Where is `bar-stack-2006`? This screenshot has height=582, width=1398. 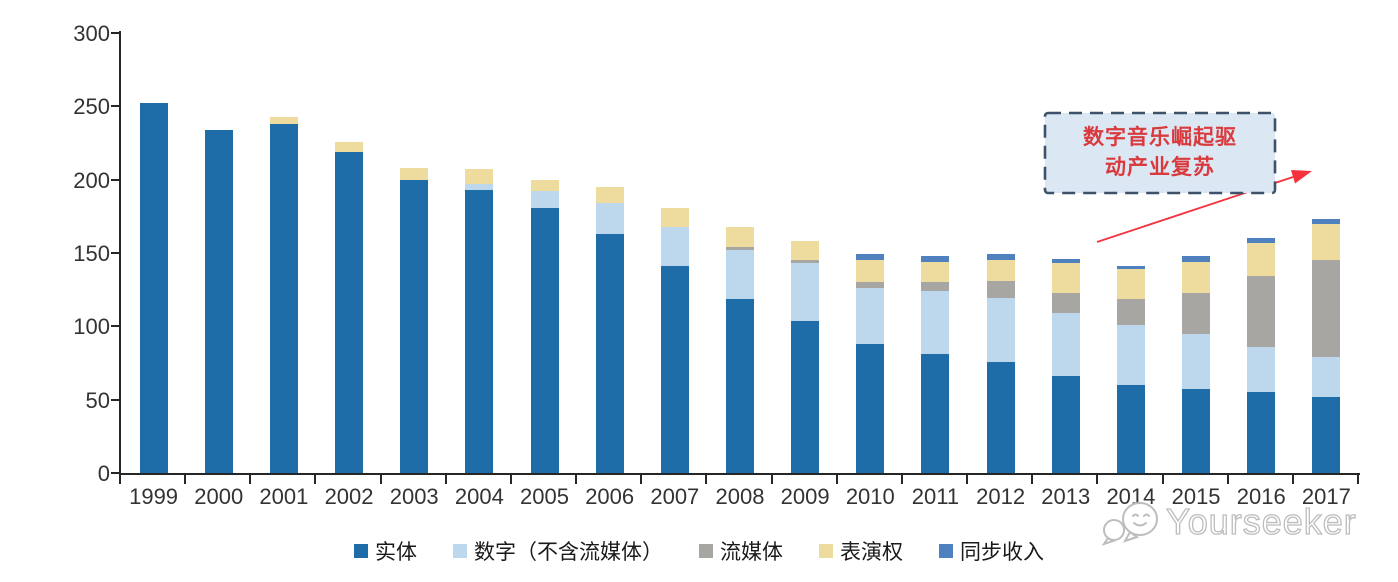
bar-stack-2006 is located at coordinates (609, 330).